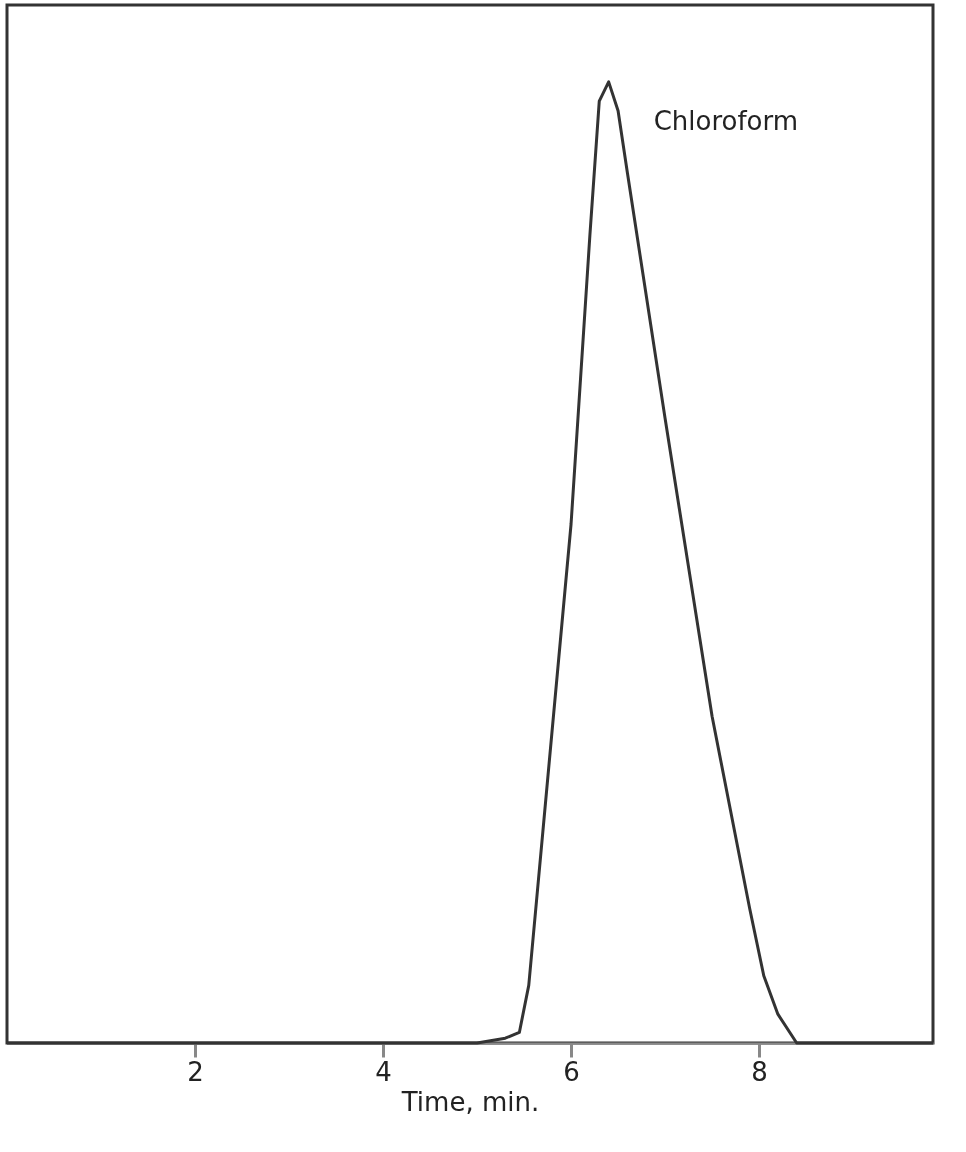 The width and height of the screenshot is (966, 1152). What do you see at coordinates (726, 120) in the screenshot?
I see `annotation: Chloroform` at bounding box center [726, 120].